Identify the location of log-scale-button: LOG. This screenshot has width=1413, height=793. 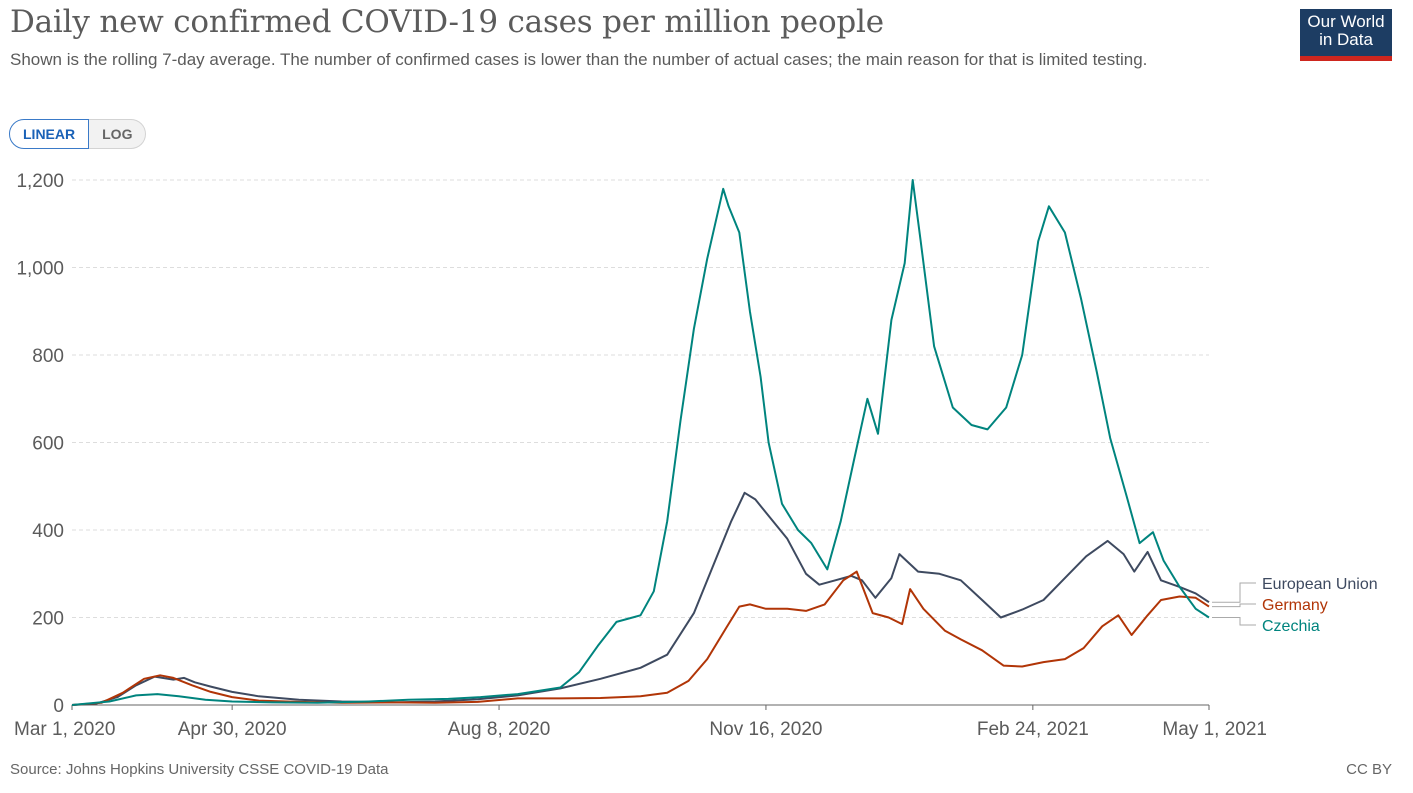
(118, 134).